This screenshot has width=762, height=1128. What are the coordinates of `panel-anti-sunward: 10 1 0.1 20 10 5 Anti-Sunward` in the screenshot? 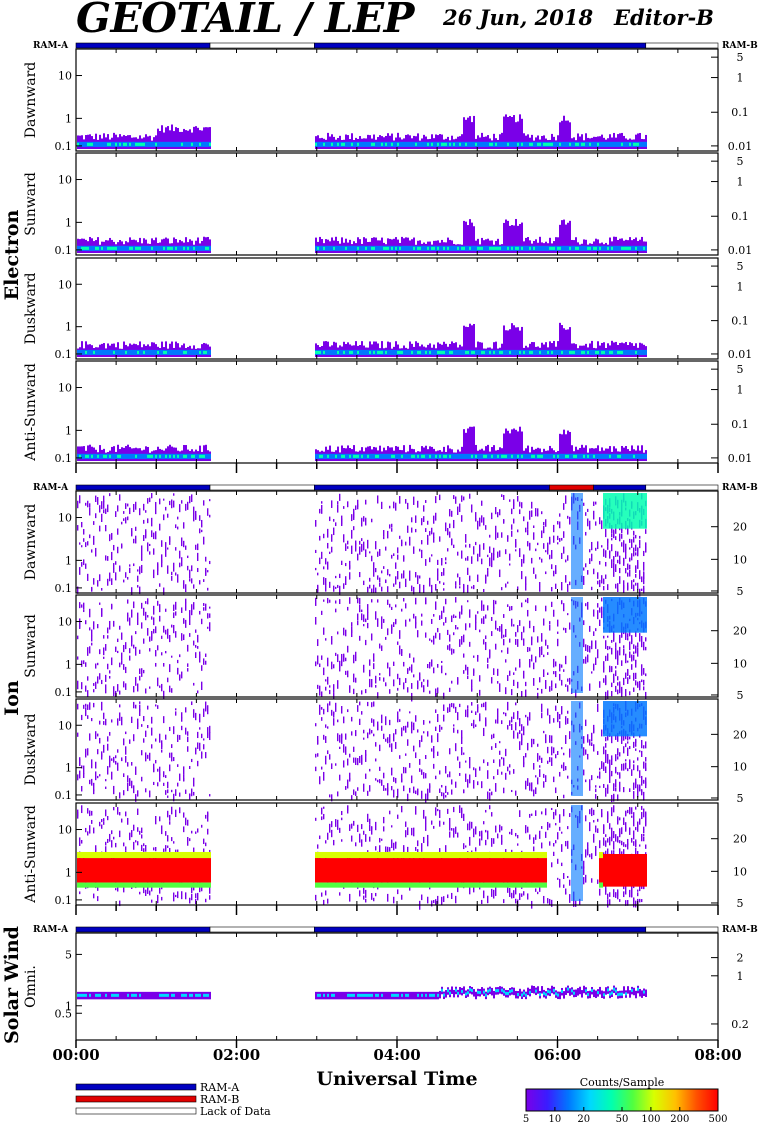 It's located at (385, 856).